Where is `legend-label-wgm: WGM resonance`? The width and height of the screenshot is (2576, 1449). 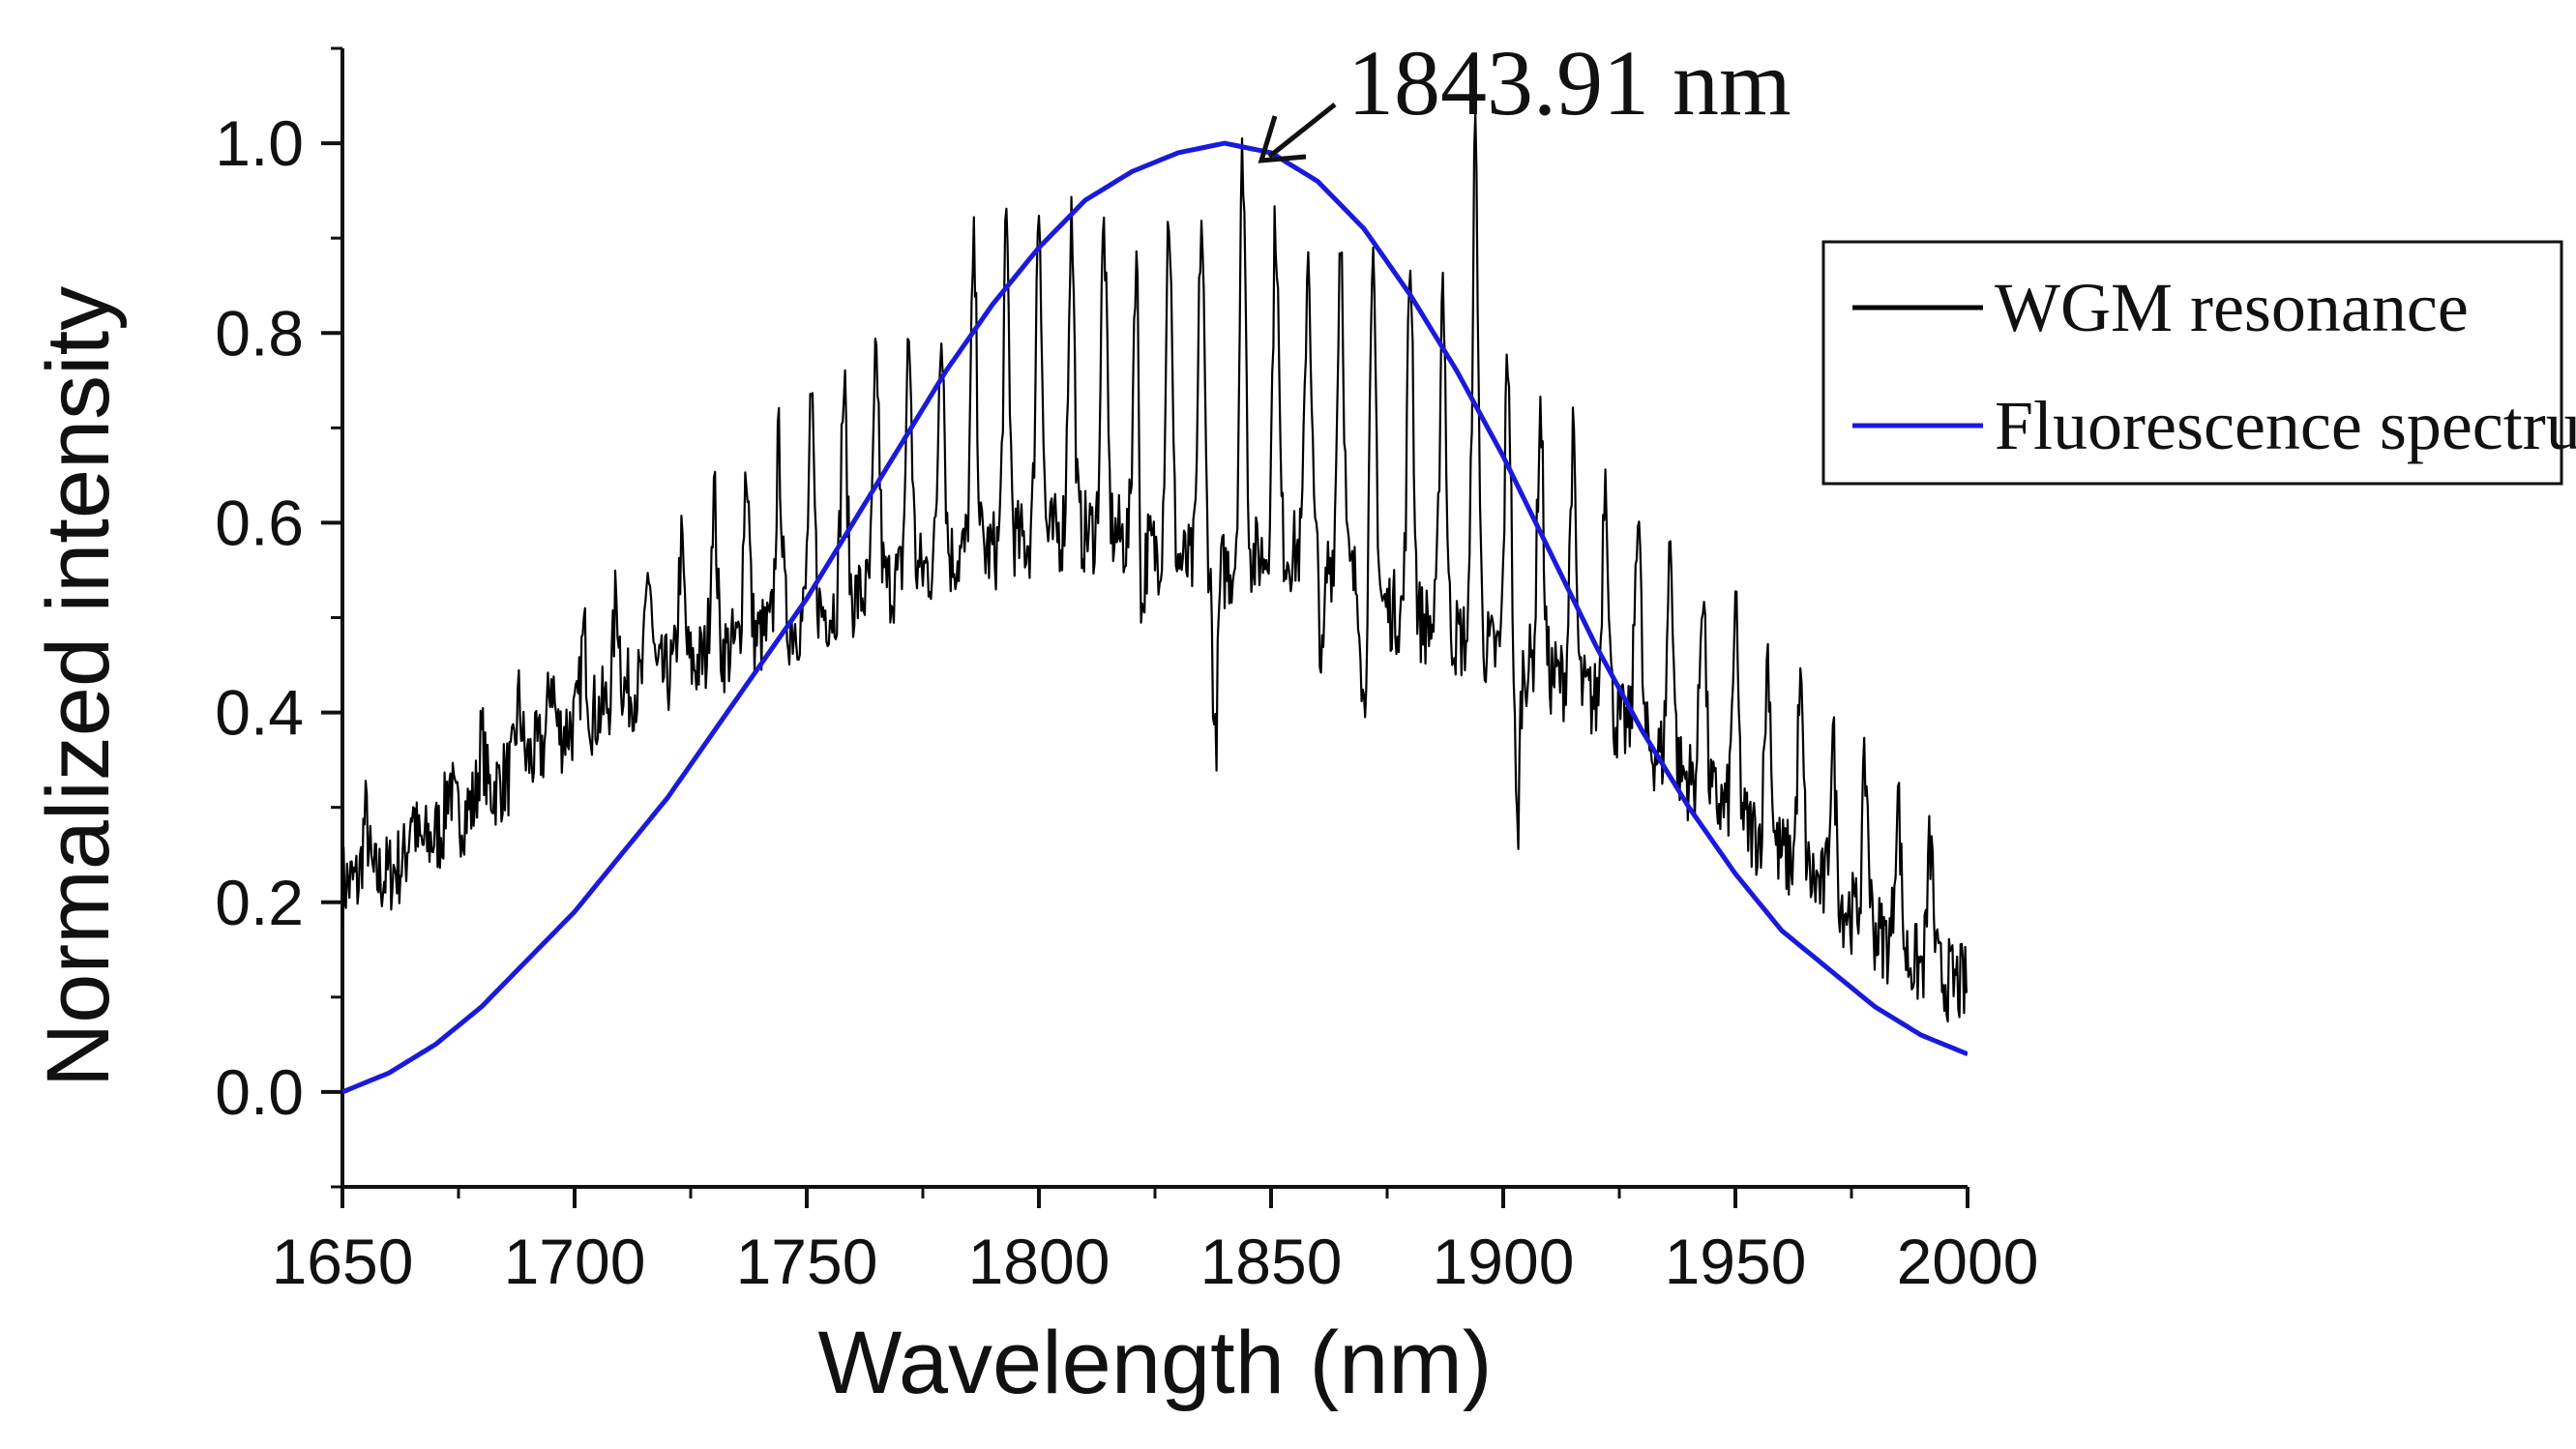 legend-label-wgm: WGM resonance is located at coordinates (2232, 307).